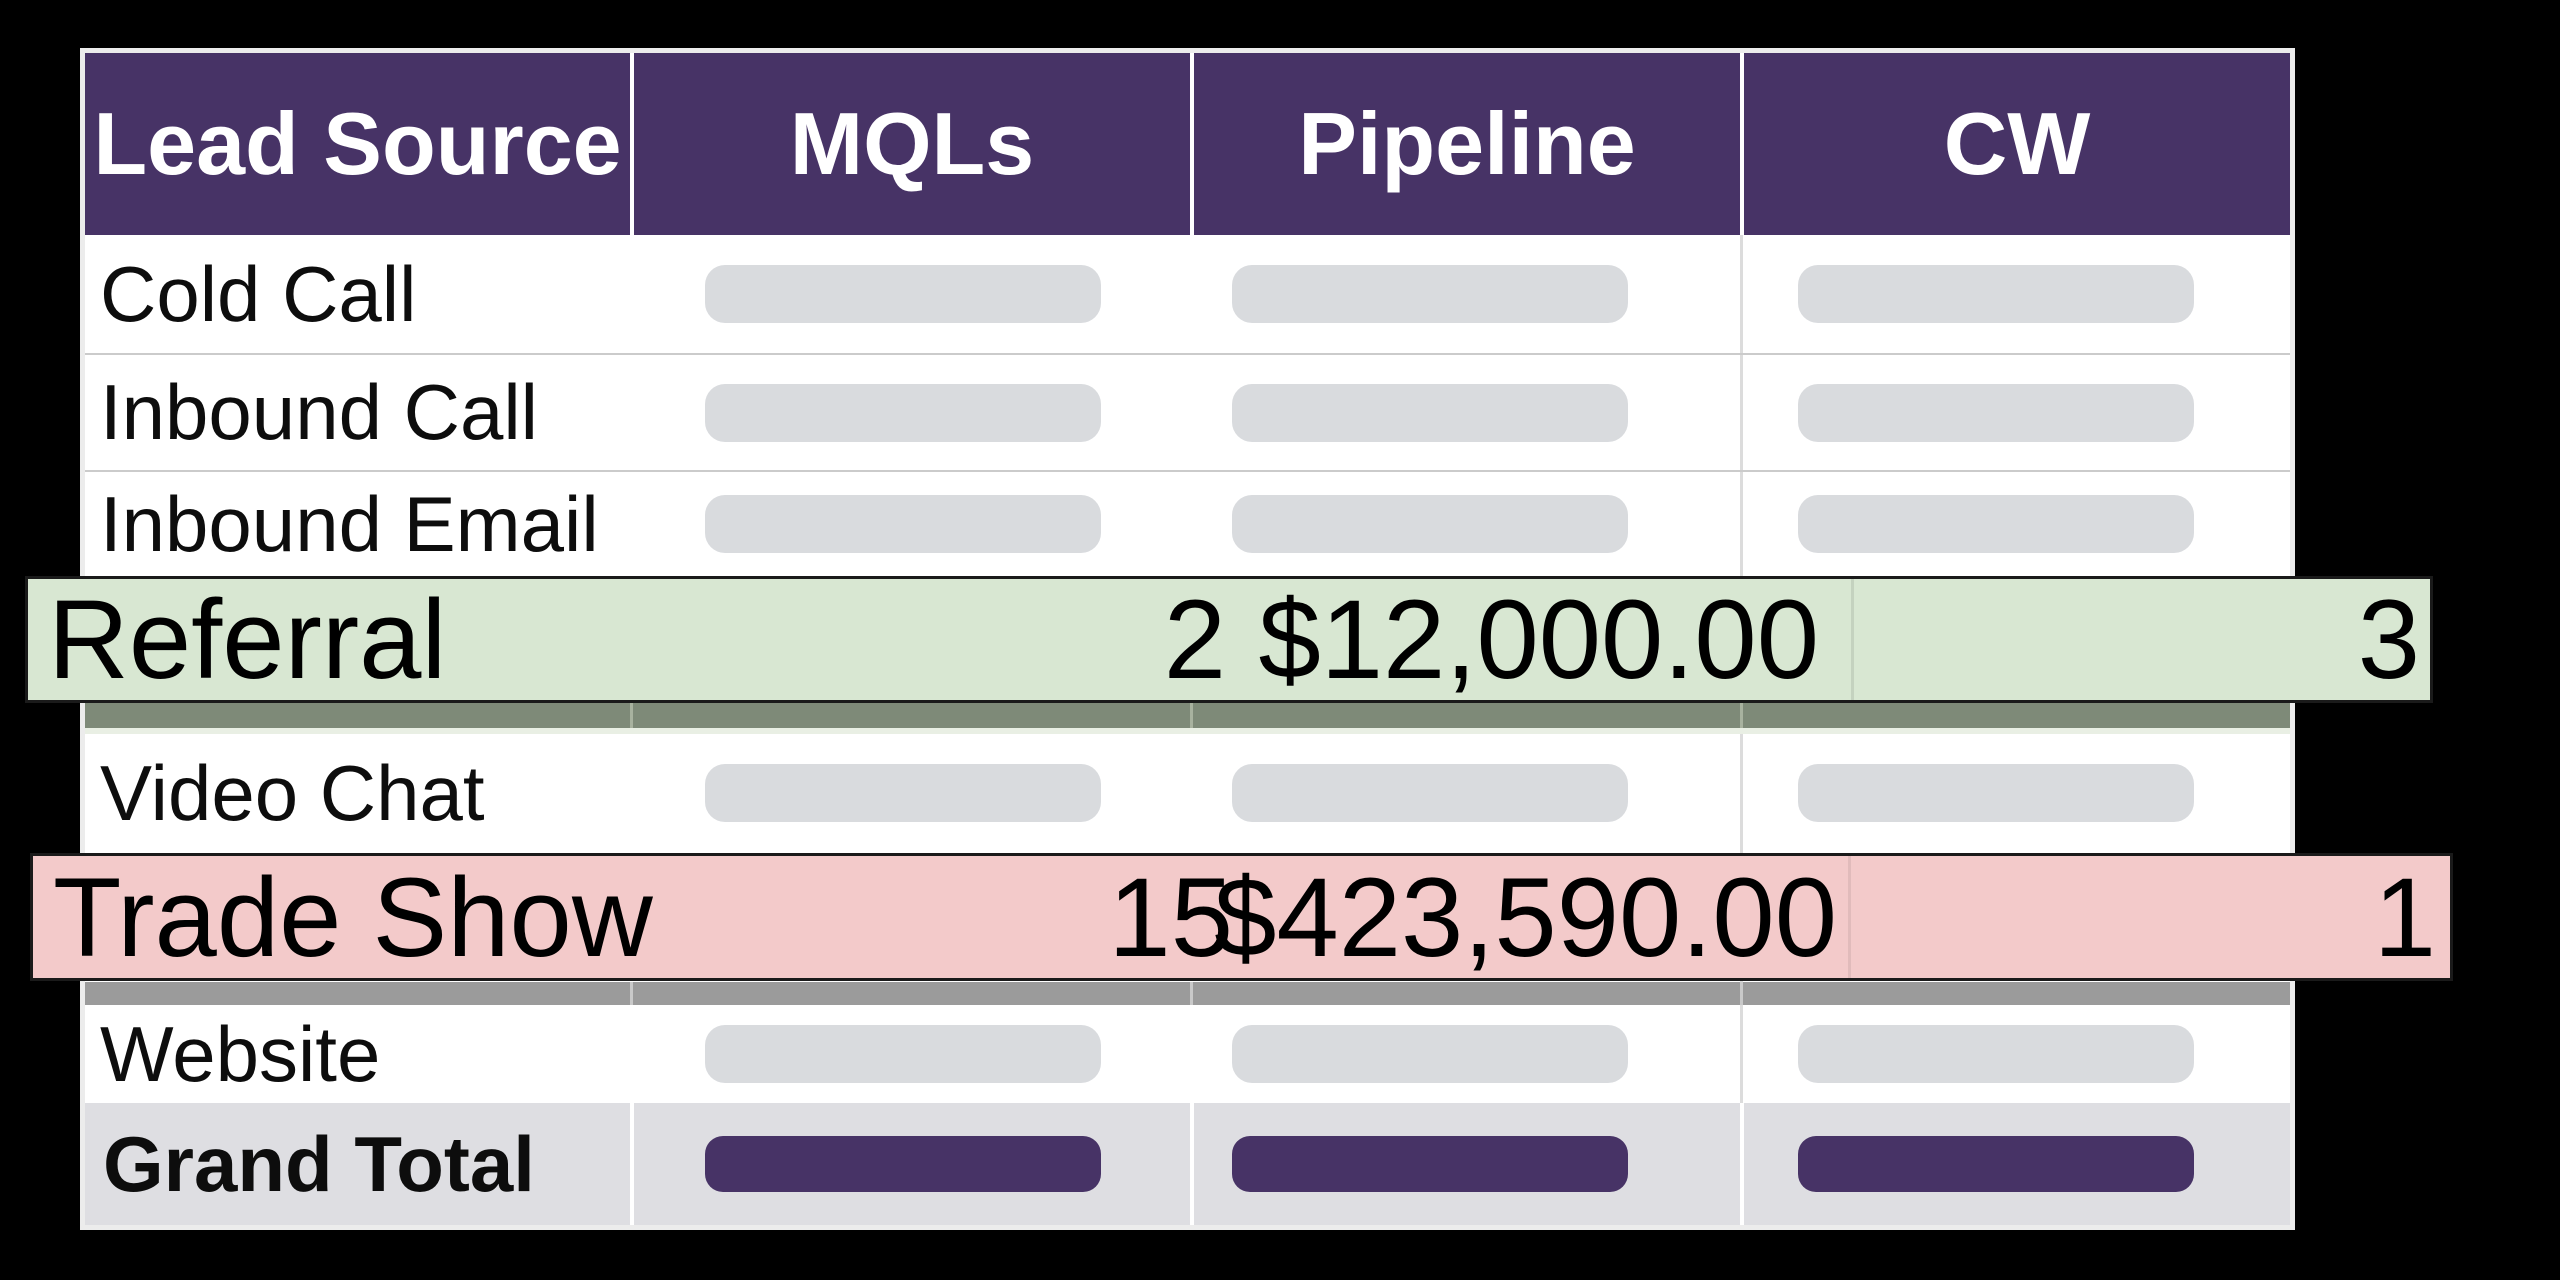  Describe the element at coordinates (1467, 144) in the screenshot. I see `column-header-pipeline: Pipeline` at that location.